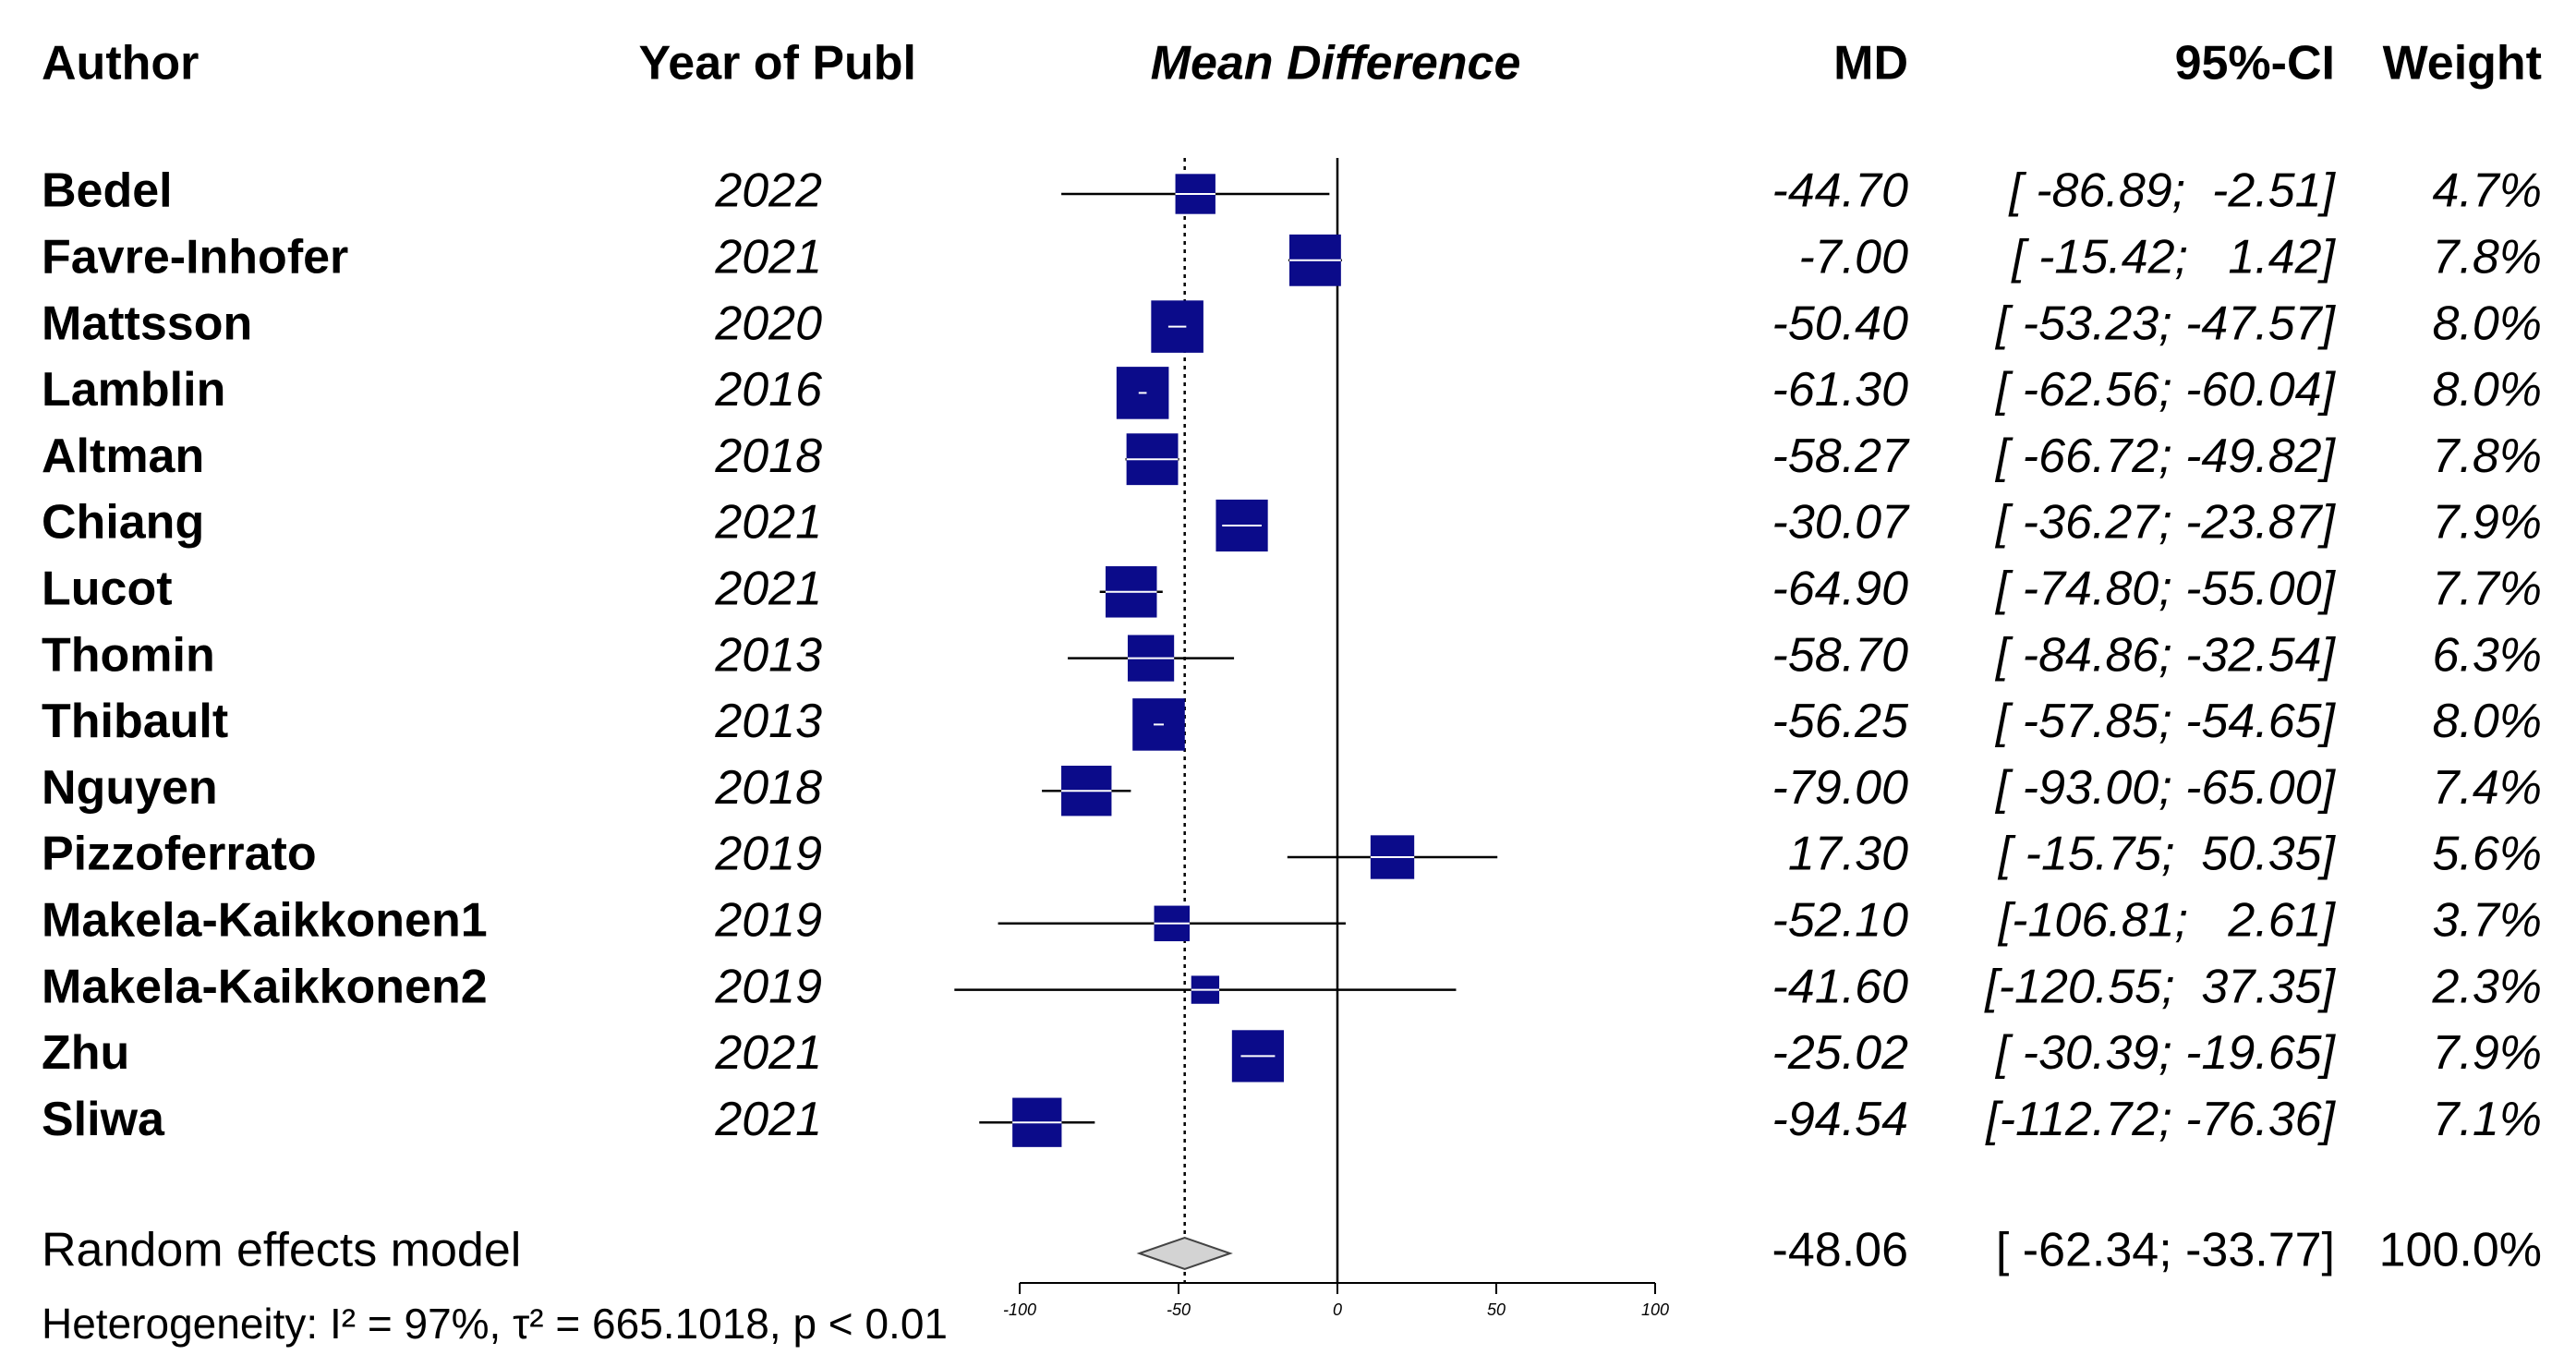  I want to click on year: 2022, so click(768, 191).